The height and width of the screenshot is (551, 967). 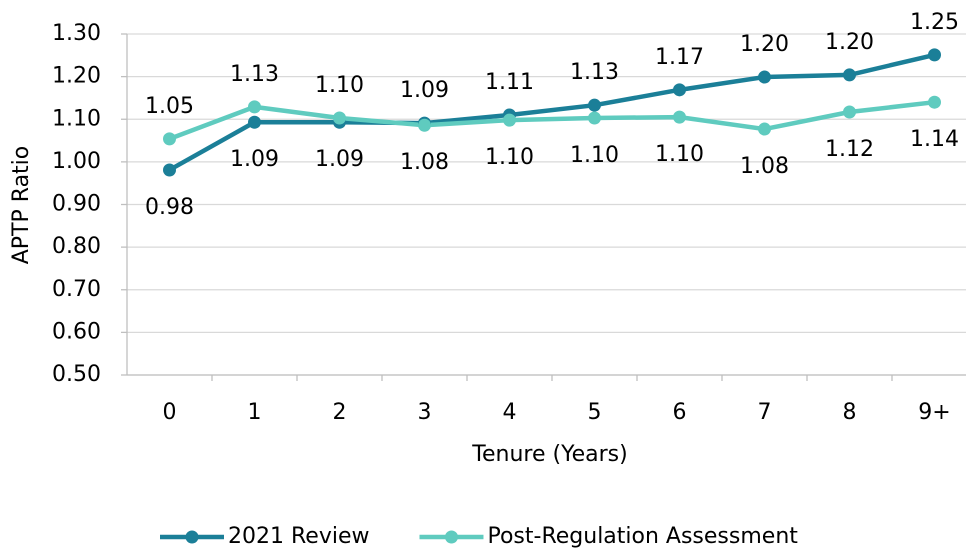 I want to click on x-tick-label: 4, so click(x=510, y=412).